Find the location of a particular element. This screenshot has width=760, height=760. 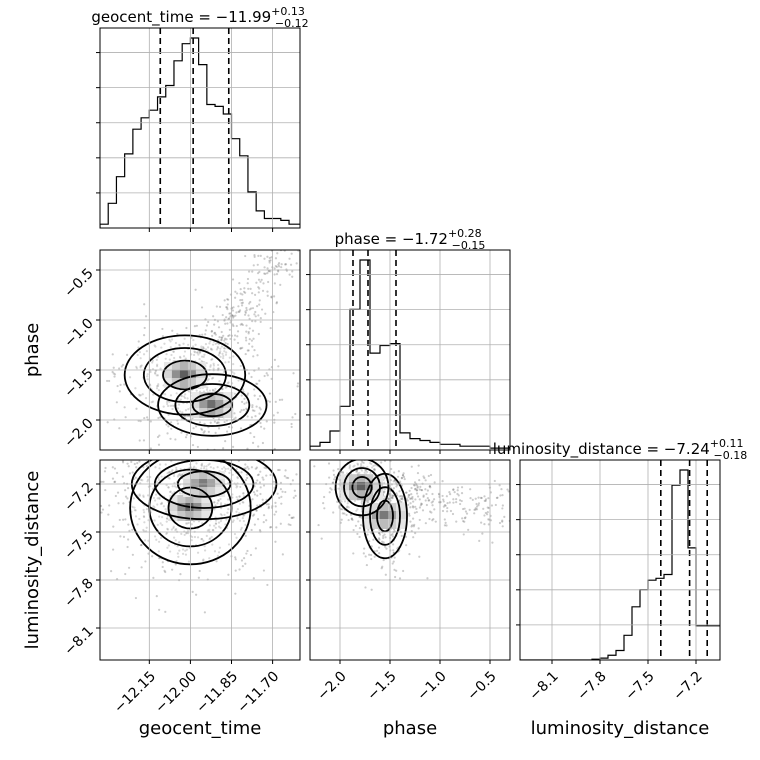

panel-border is located at coordinates (620, 560).